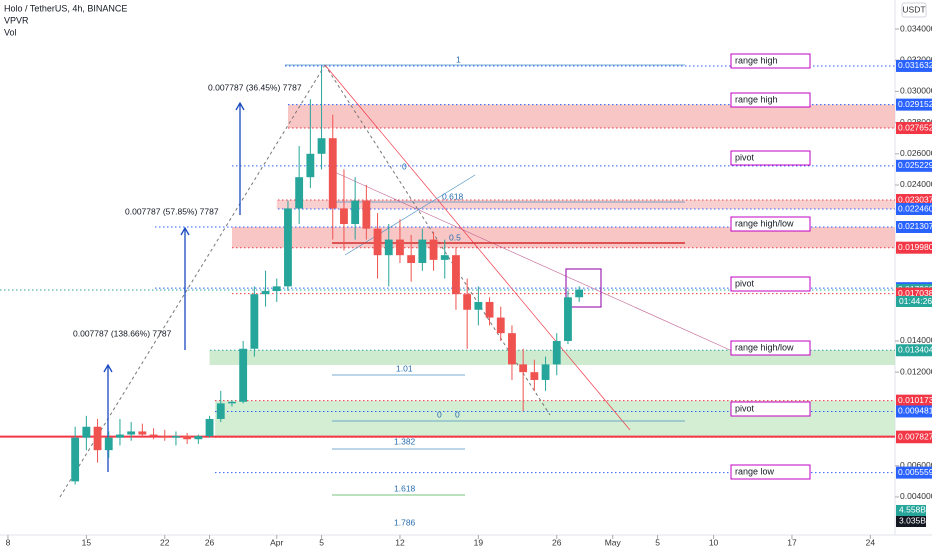 This screenshot has height=550, width=932. What do you see at coordinates (122, 333) in the screenshot?
I see `measurement: 0.007787 (138.66%) 7787` at bounding box center [122, 333].